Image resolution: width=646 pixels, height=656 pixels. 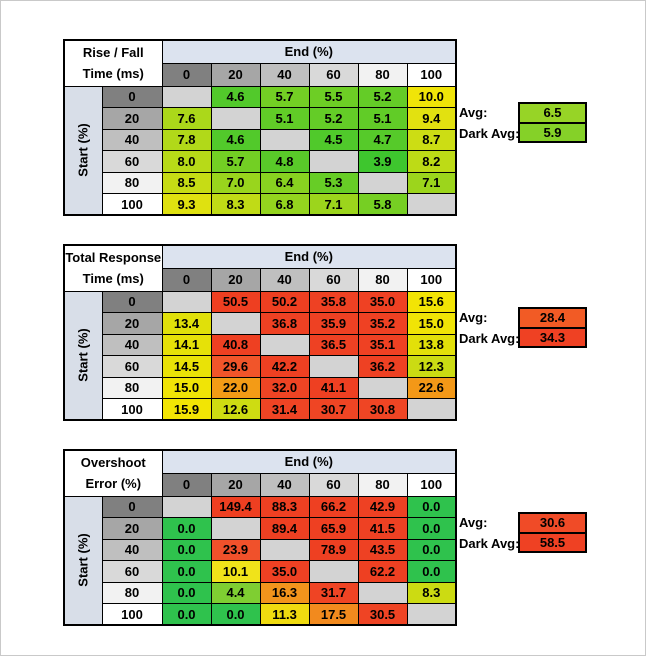 What do you see at coordinates (284, 204) in the screenshot?
I see `data-cell: 6.8` at bounding box center [284, 204].